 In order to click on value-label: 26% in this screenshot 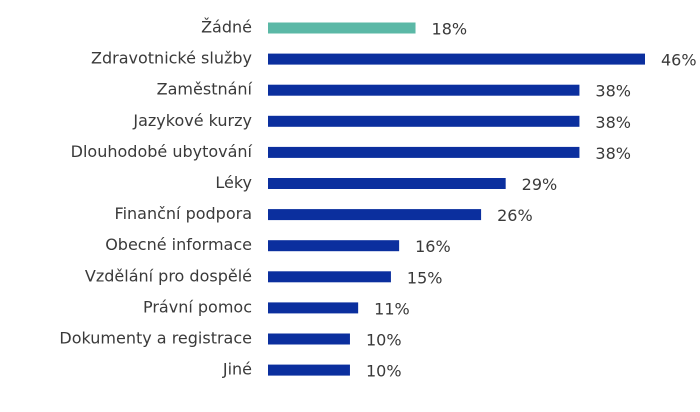, I will do `click(515, 215)`.